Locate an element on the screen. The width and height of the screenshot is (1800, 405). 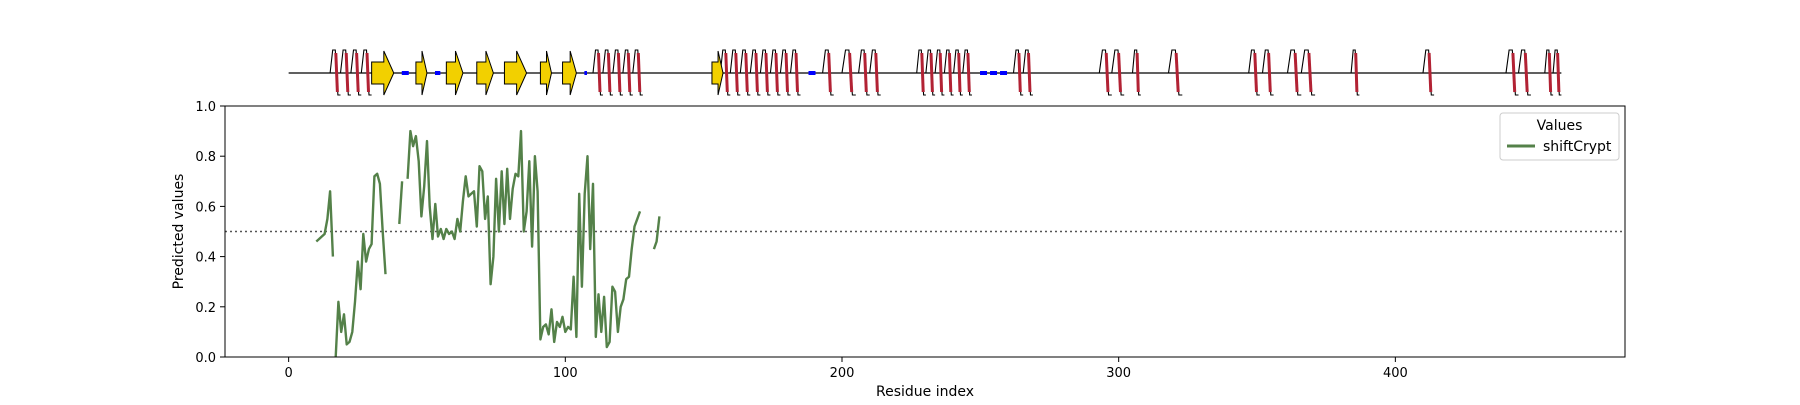
y-tick-label: 0.2 is located at coordinates (205, 308).